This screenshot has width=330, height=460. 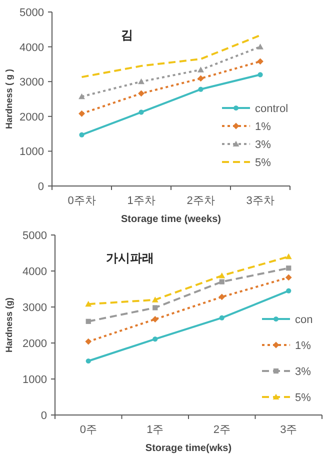 What do you see at coordinates (188, 448) in the screenshot?
I see `x-axis-title: Storage time(wks)` at bounding box center [188, 448].